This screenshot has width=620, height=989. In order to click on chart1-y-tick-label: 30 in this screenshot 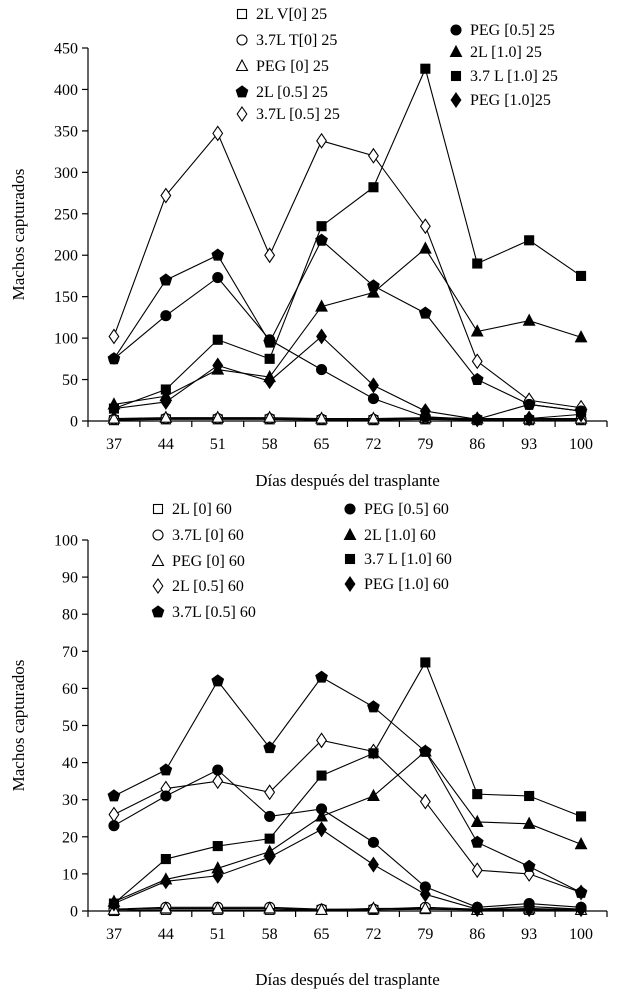, I will do `click(70, 800)`.